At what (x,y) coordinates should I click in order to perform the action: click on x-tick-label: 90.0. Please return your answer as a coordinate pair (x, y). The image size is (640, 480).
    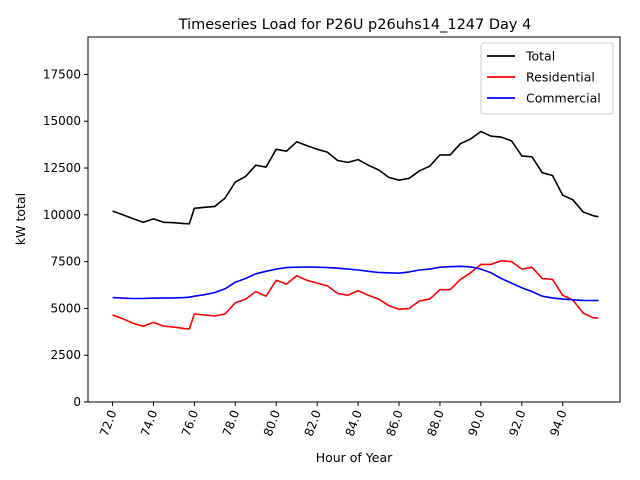
    Looking at the image, I should click on (476, 423).